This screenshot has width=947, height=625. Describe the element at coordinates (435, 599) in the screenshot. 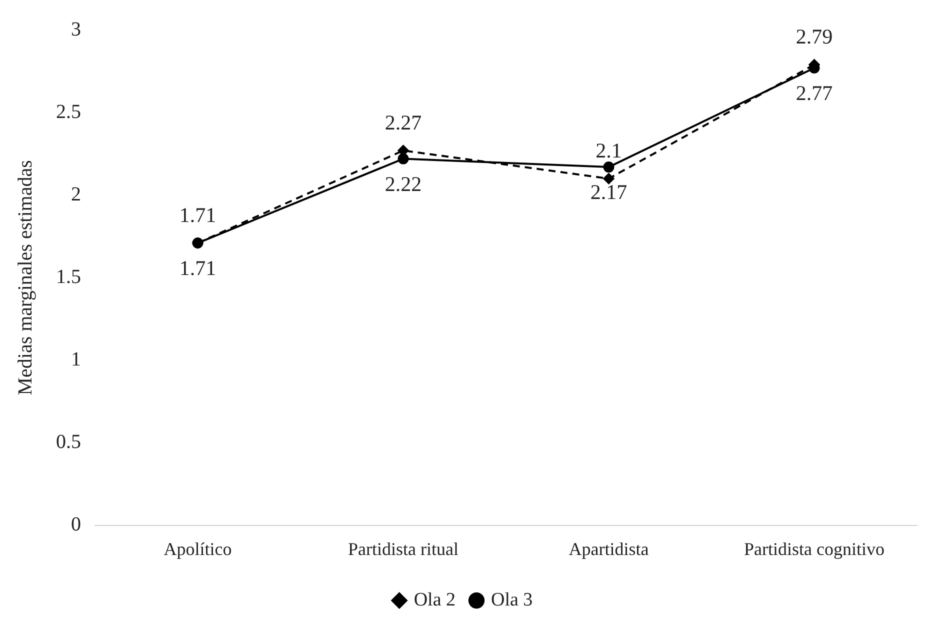

I see `legend-label: Ola 2` at that location.